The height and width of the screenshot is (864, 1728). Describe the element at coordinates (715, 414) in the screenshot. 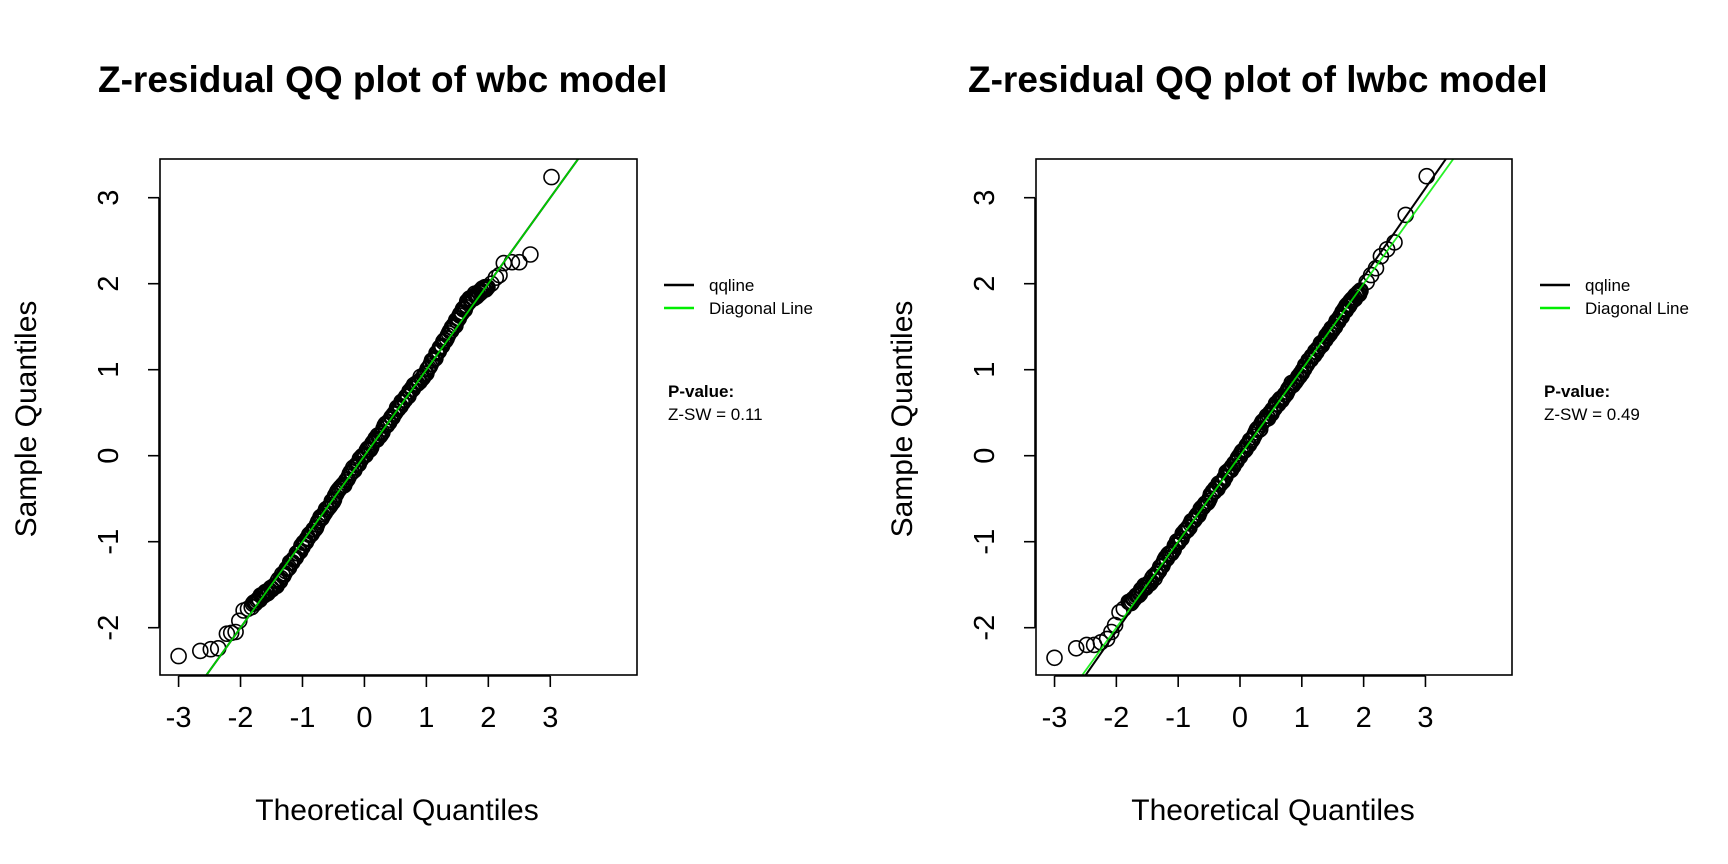

I see `pvalue-statistic: Z-SW = 0.11` at that location.